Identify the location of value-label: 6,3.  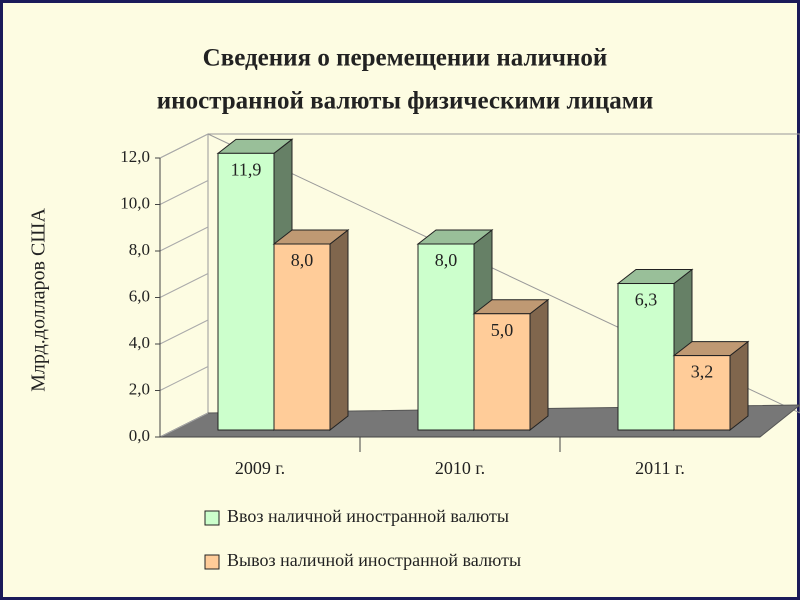
(646, 300).